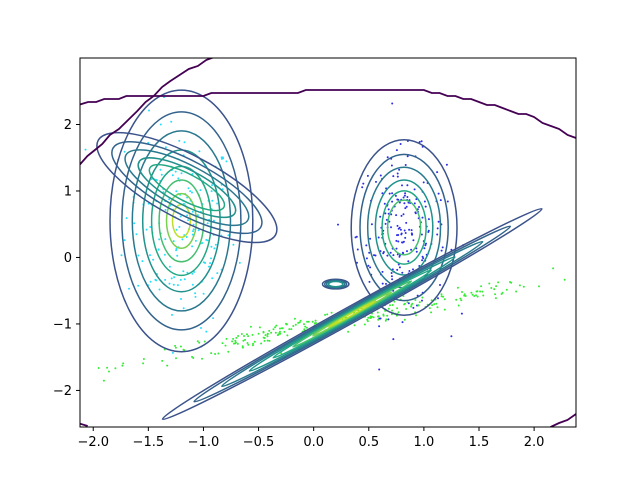 The image size is (640, 480). I want to click on x-tick-label: −0.5, so click(259, 442).